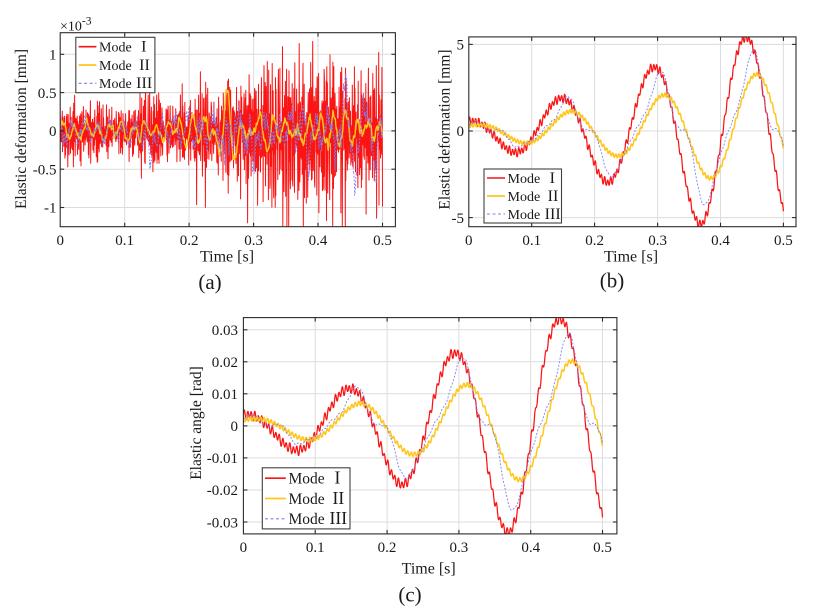 The height and width of the screenshot is (614, 826). What do you see at coordinates (222, 523) in the screenshot?
I see `svg-text: -0.03` at bounding box center [222, 523].